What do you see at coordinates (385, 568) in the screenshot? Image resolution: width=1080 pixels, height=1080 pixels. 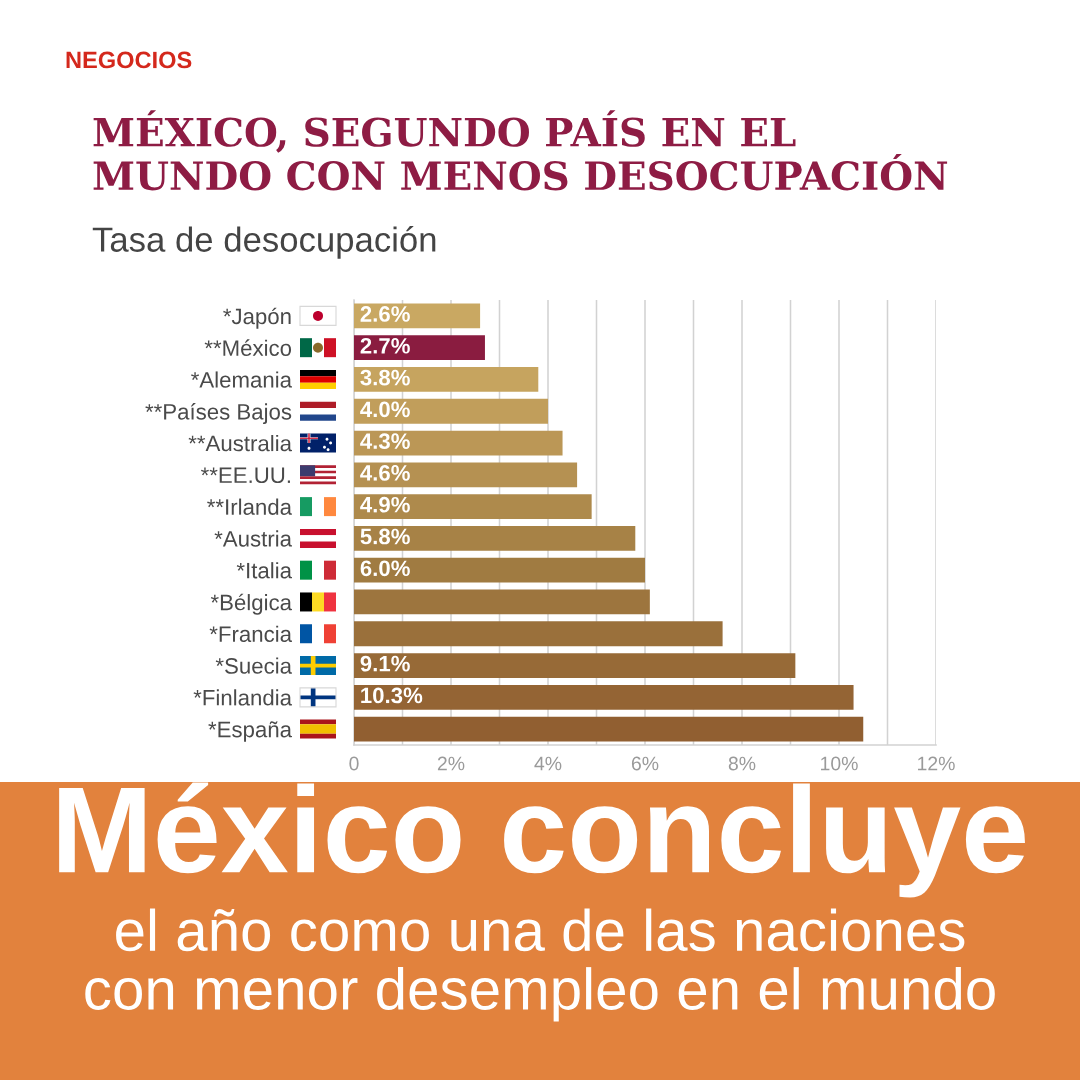 I see `data-label: 6.0%` at bounding box center [385, 568].